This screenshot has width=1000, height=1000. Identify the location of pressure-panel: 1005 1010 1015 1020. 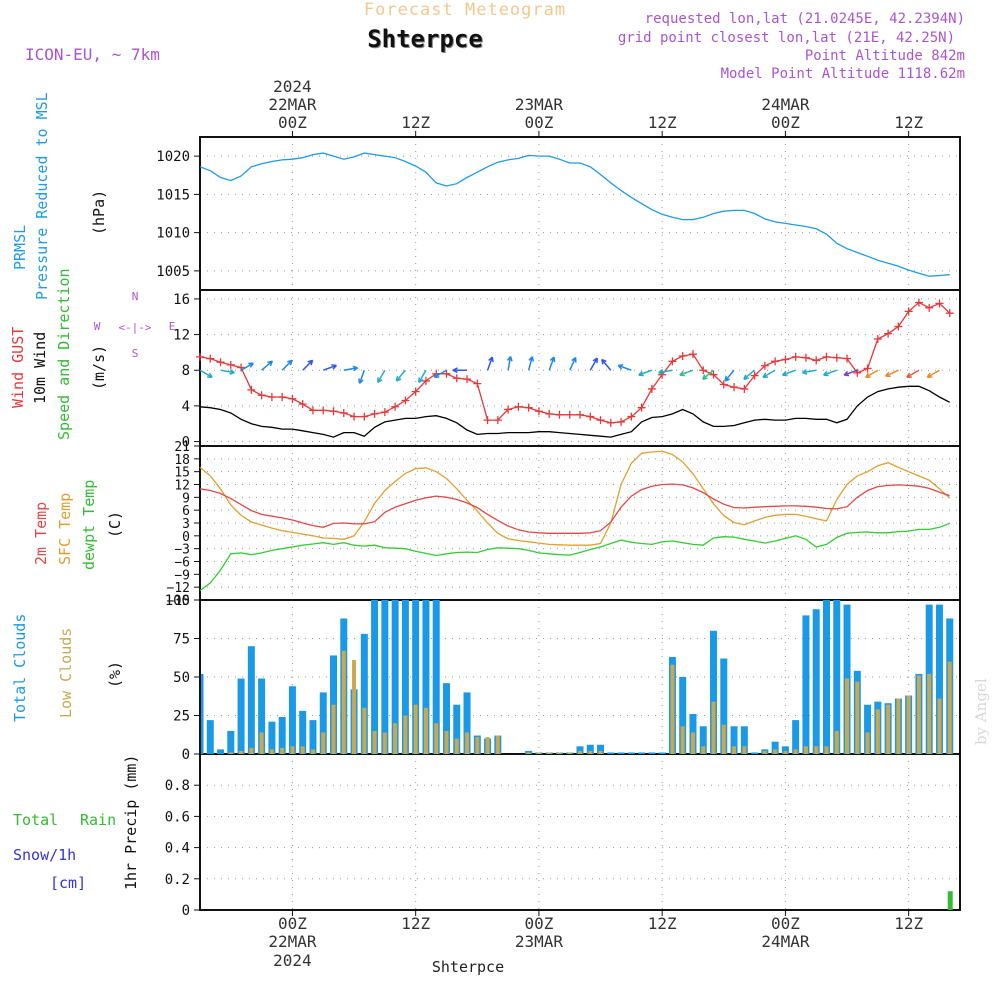
(558, 213).